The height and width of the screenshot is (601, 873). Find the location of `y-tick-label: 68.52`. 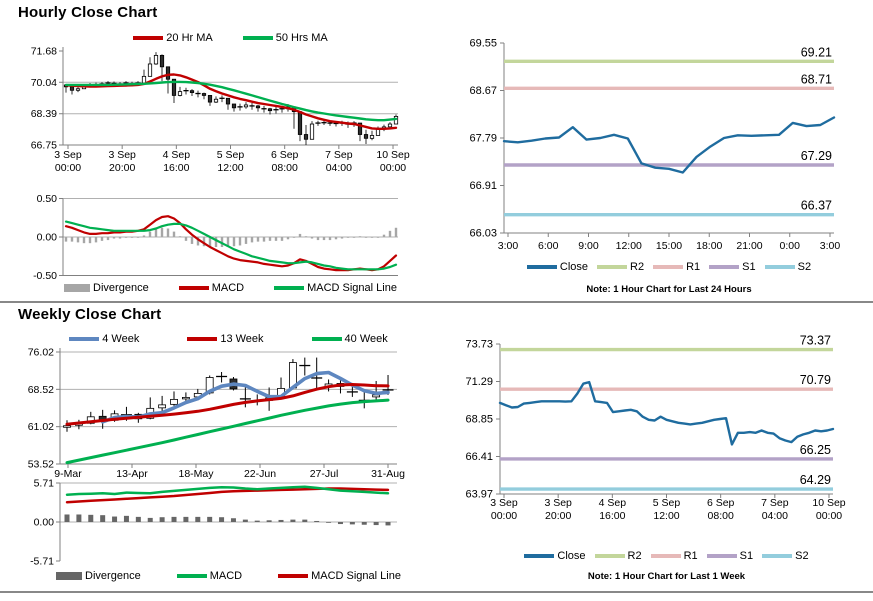

y-tick-label: 68.52 is located at coordinates (41, 390).